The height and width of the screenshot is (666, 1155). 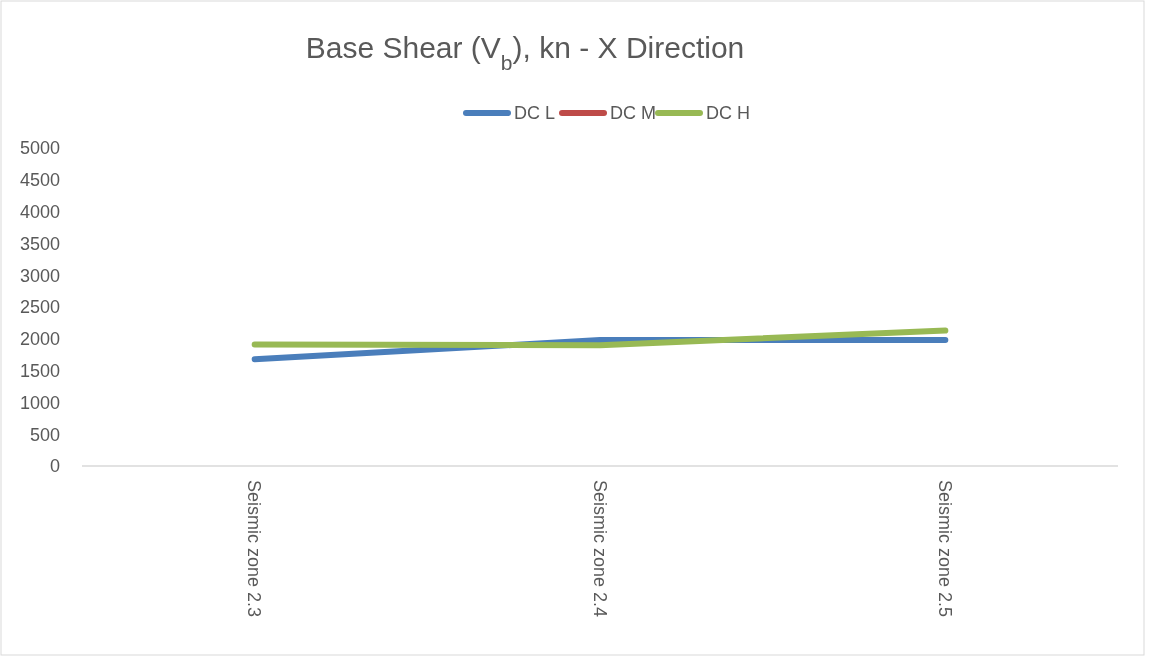 I want to click on y-tick-label: 5000, so click(x=39, y=148).